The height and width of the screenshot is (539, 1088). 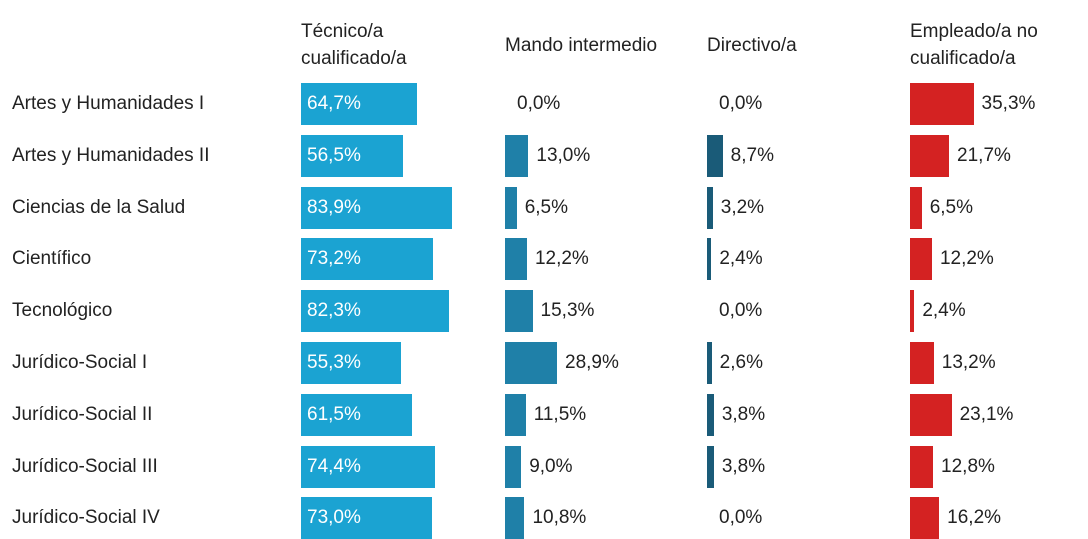 I want to click on value-label: 11,5%, so click(x=560, y=414).